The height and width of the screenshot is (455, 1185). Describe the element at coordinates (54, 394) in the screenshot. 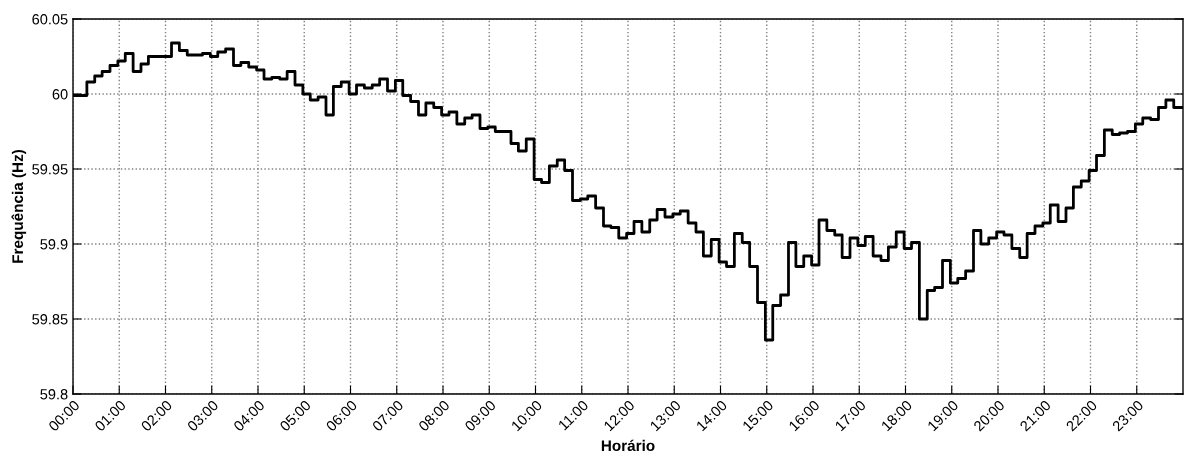

I see `y-tick-label: 59.8` at that location.